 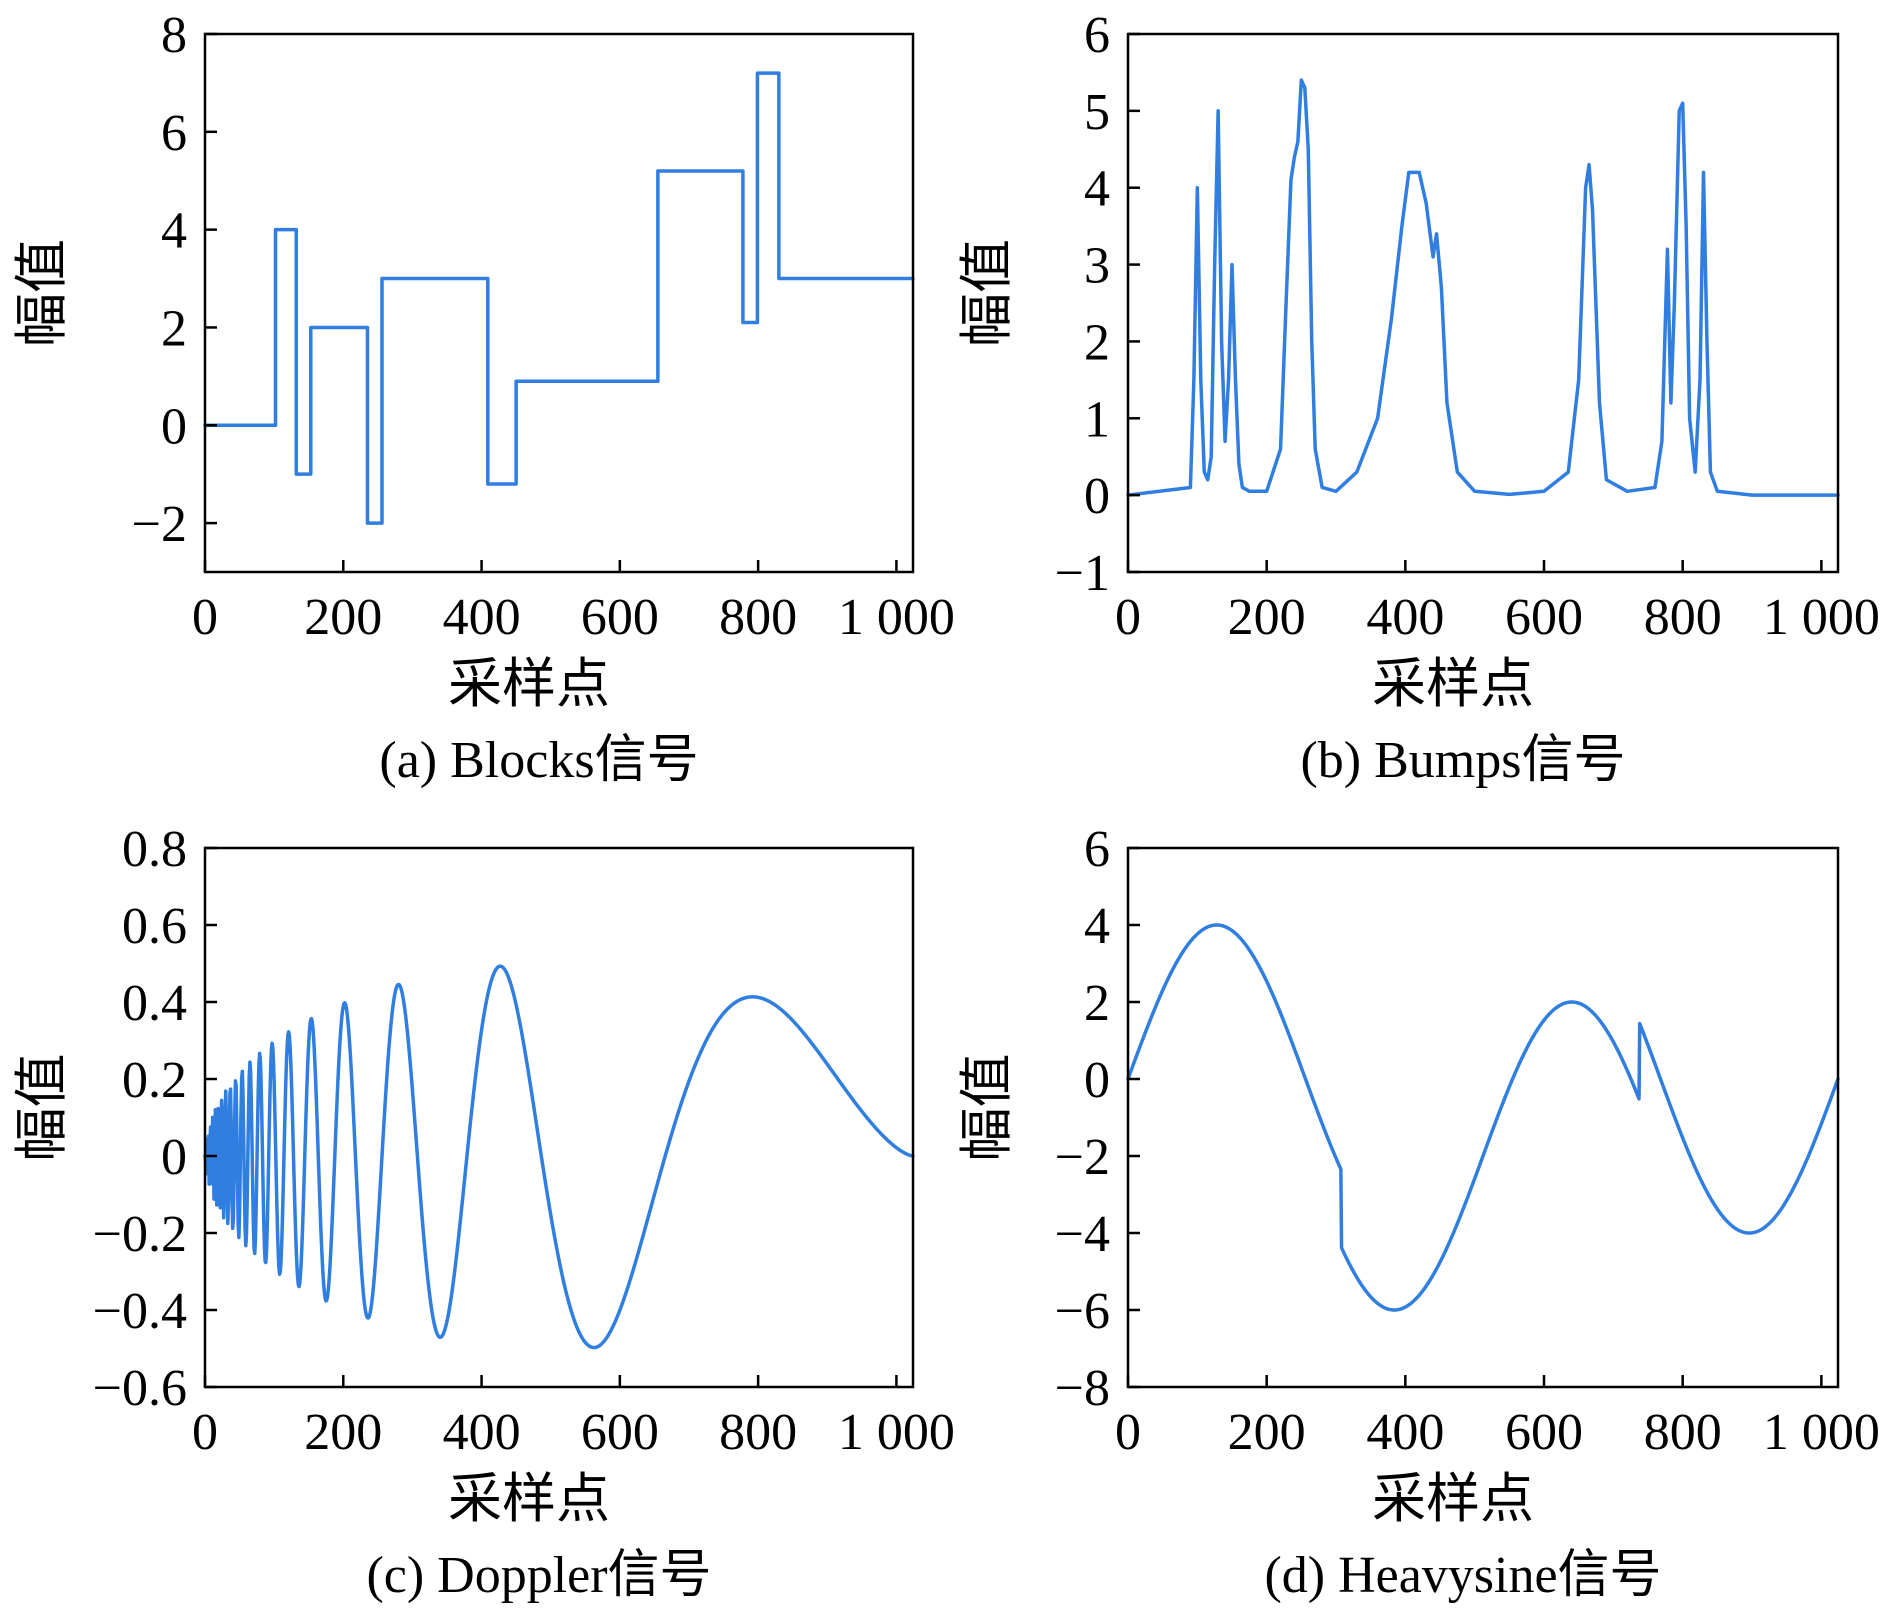 I want to click on y-tick-label: −0.2, so click(x=140, y=1234).